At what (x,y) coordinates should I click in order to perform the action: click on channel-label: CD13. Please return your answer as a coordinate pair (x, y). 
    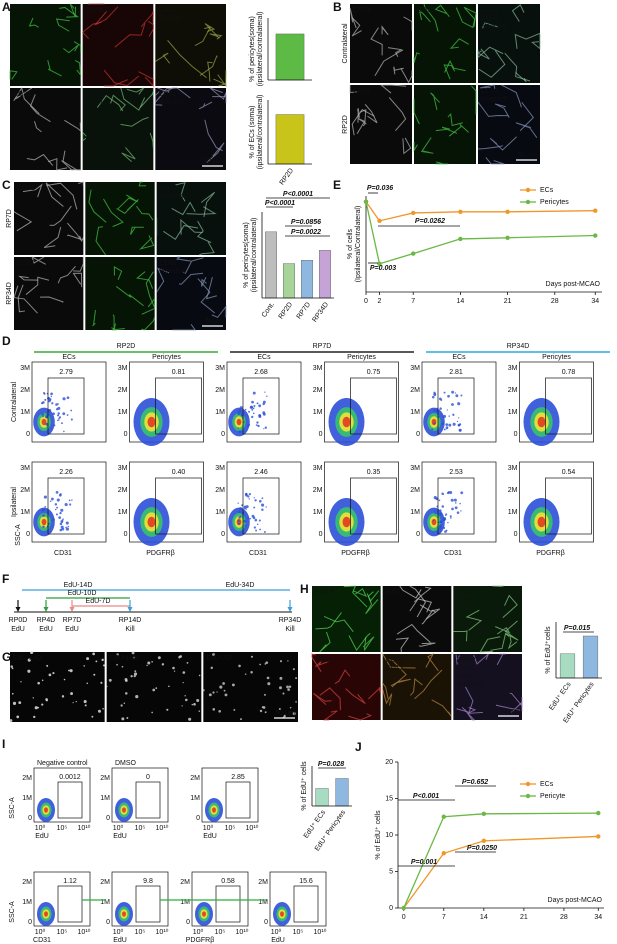
    Looking at the image, I should click on (97, 188).